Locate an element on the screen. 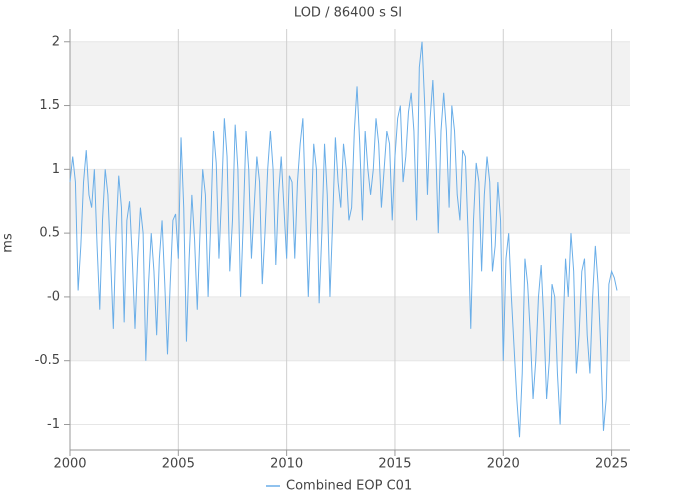  chart-title: LOD / 86400 s SI is located at coordinates (348, 13).